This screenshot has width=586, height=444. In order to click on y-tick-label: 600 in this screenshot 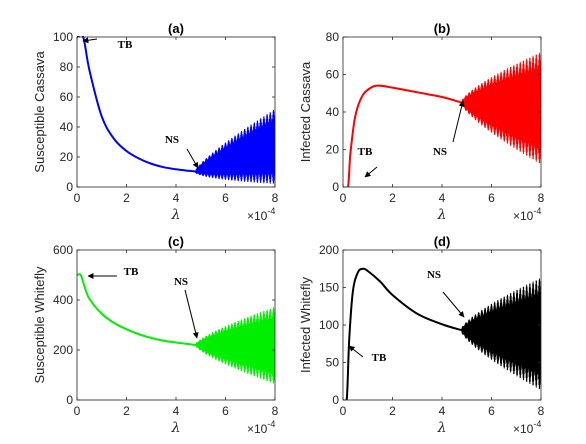, I will do `click(63, 250)`.